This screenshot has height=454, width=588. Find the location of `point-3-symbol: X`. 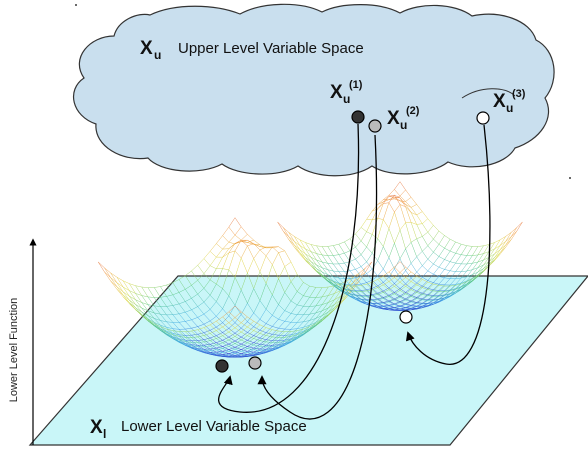

point-3-symbol: X is located at coordinates (499, 101).